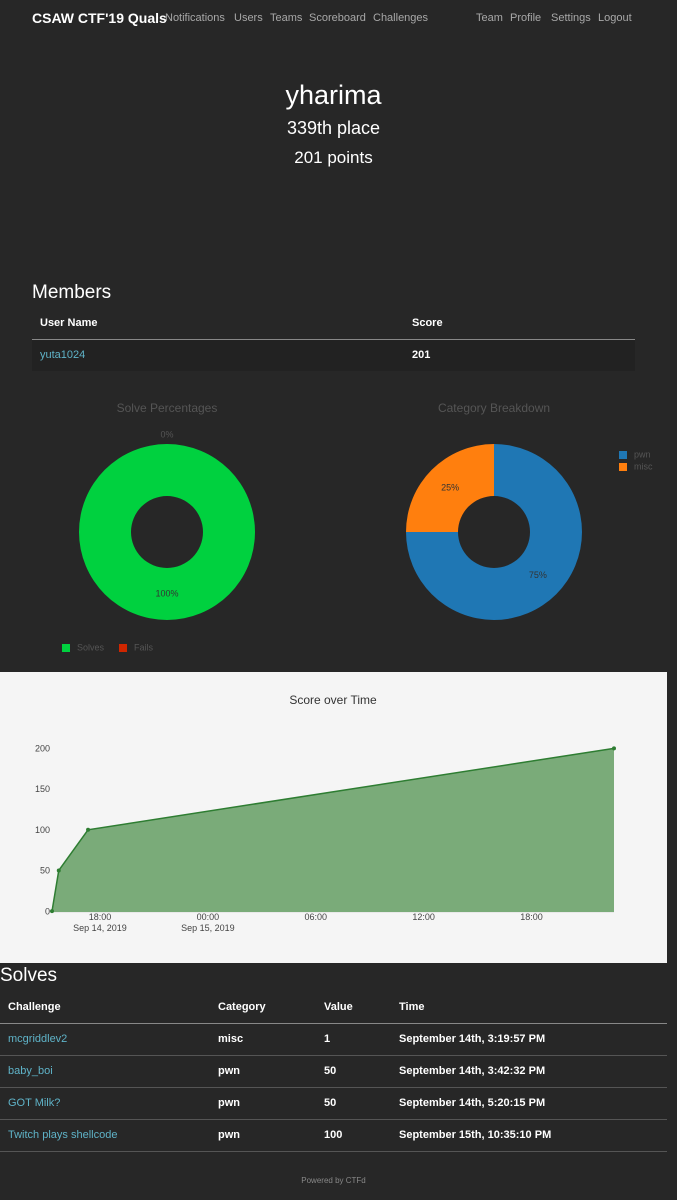 This screenshot has height=1200, width=677. Describe the element at coordinates (529, 1039) in the screenshot. I see `table-cell: September 14th, 3:19:57 PM` at that location.